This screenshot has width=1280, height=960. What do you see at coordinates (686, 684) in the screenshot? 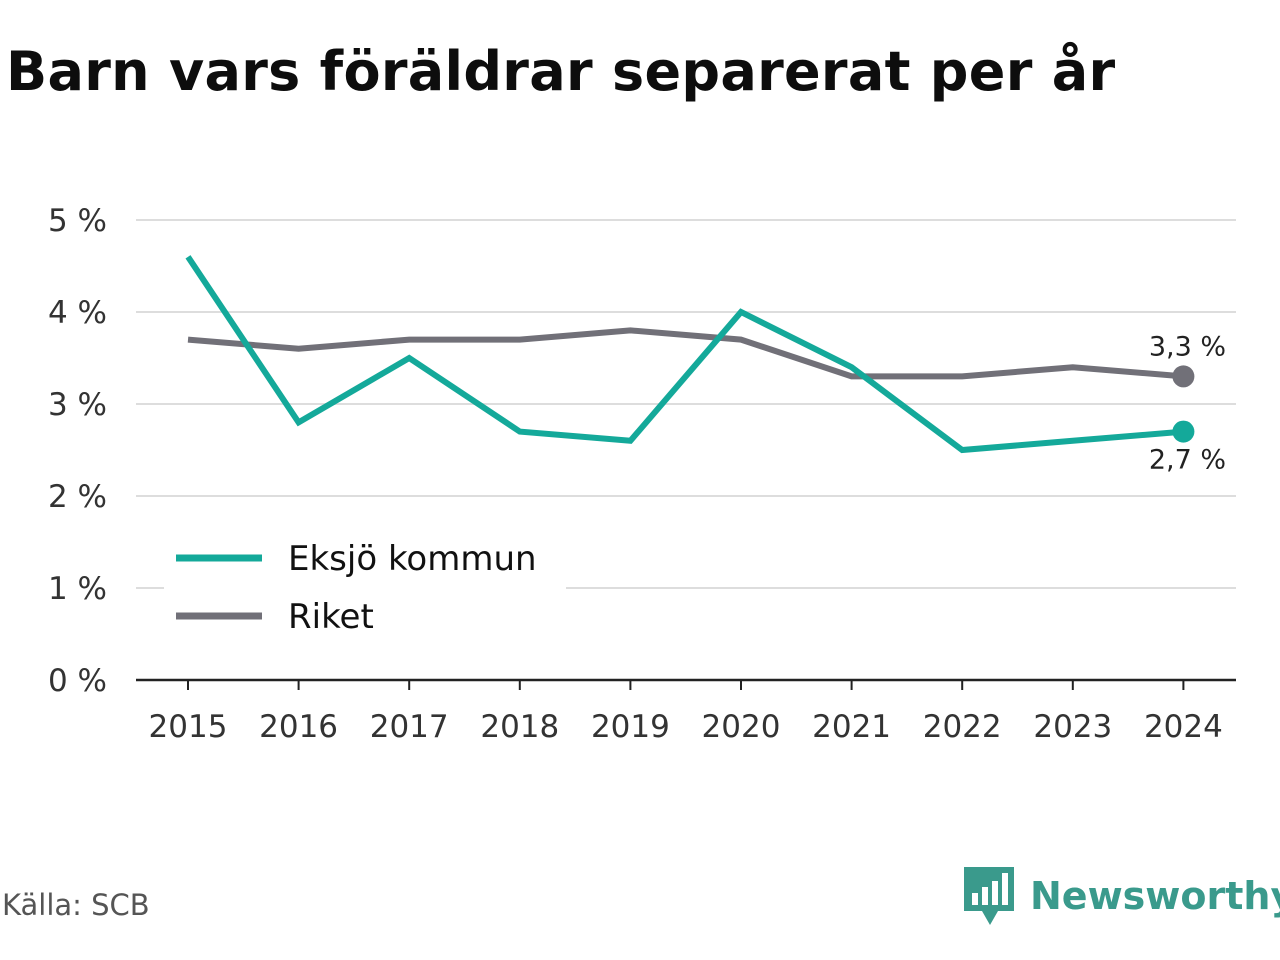
I see `x-axis` at bounding box center [686, 684].